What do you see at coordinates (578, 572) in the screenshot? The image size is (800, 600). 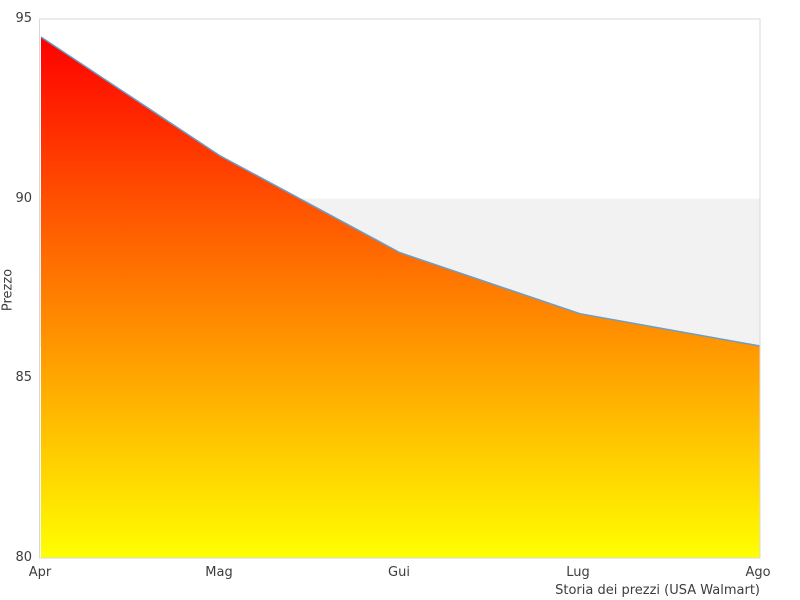 I see `x-tick-lug: Lug` at bounding box center [578, 572].